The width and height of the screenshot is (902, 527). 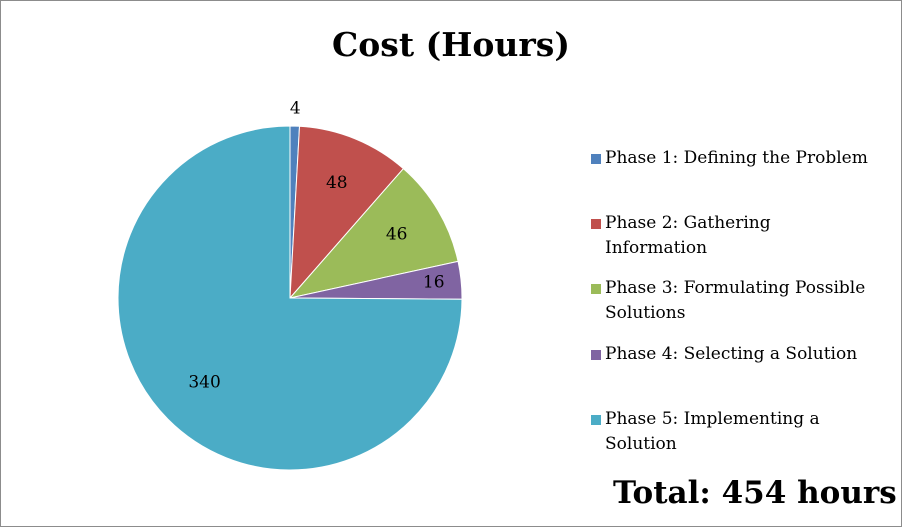 What do you see at coordinates (204, 382) in the screenshot?
I see `data-label-phase-5: 340` at bounding box center [204, 382].